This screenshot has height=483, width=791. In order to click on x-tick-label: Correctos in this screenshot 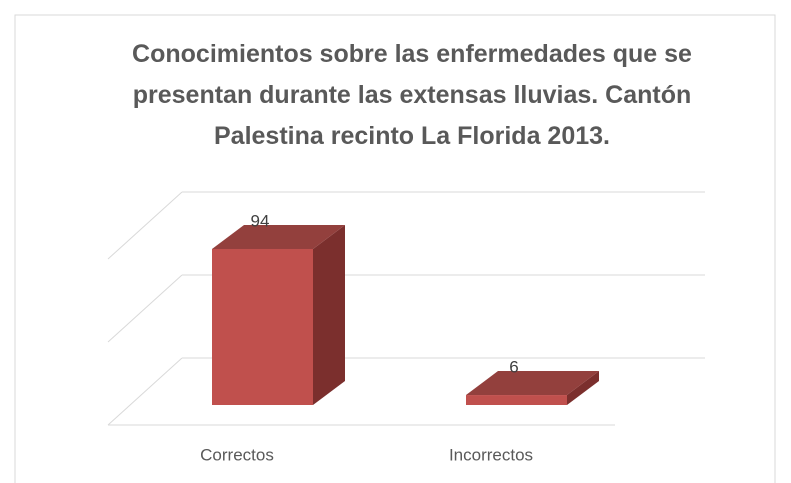, I will do `click(237, 454)`.